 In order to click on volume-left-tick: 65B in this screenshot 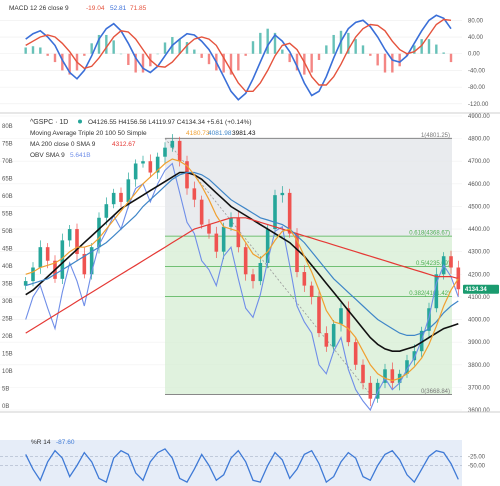, I will do `click(7, 180)`.